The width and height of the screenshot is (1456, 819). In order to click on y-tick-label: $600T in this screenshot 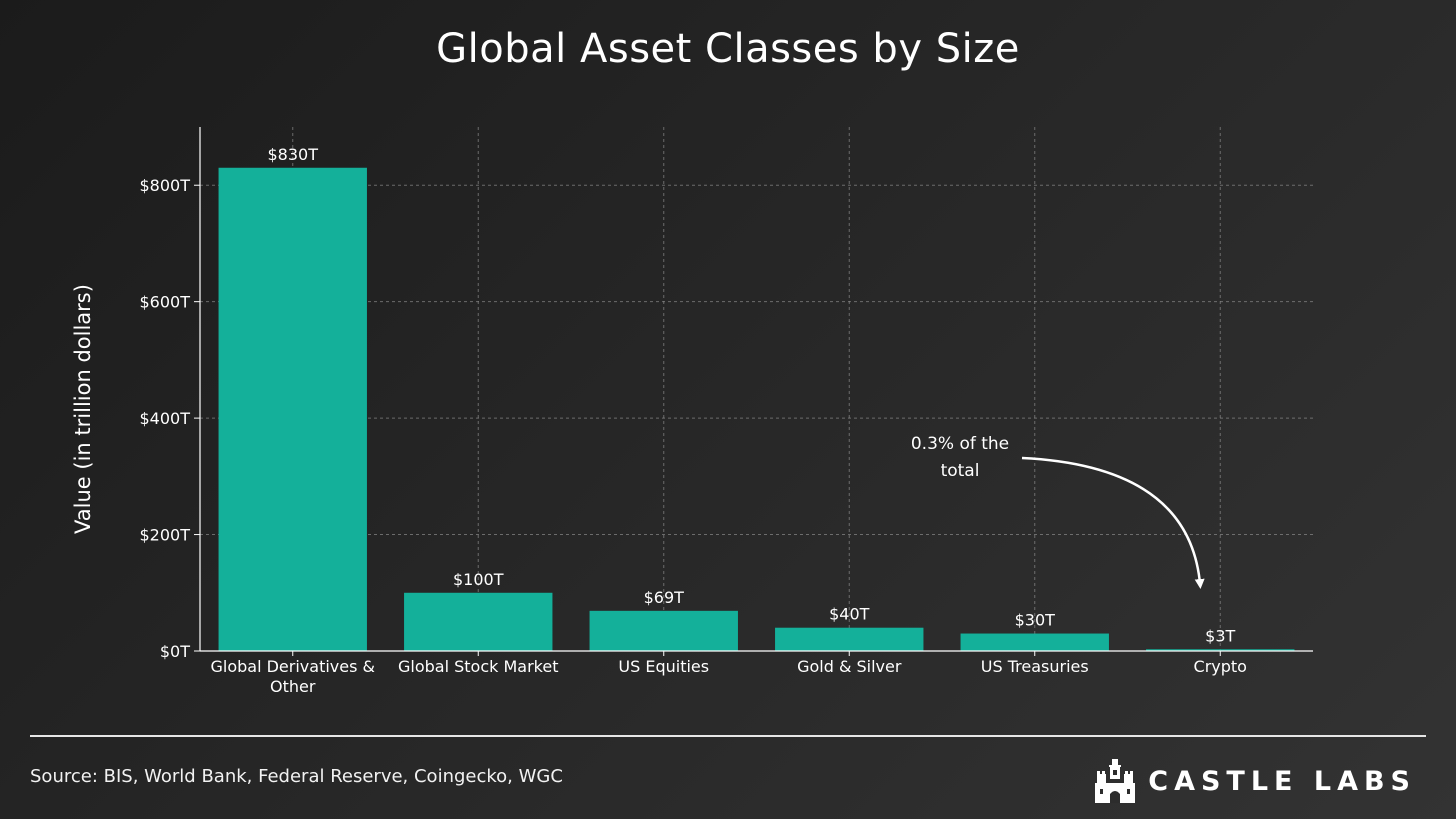, I will do `click(165, 302)`.